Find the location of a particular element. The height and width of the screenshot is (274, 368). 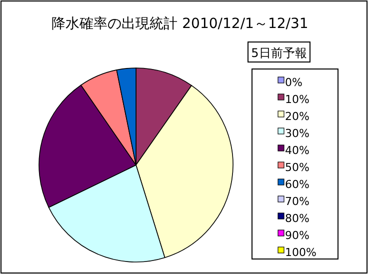

legend-label: 50% is located at coordinates (297, 167).